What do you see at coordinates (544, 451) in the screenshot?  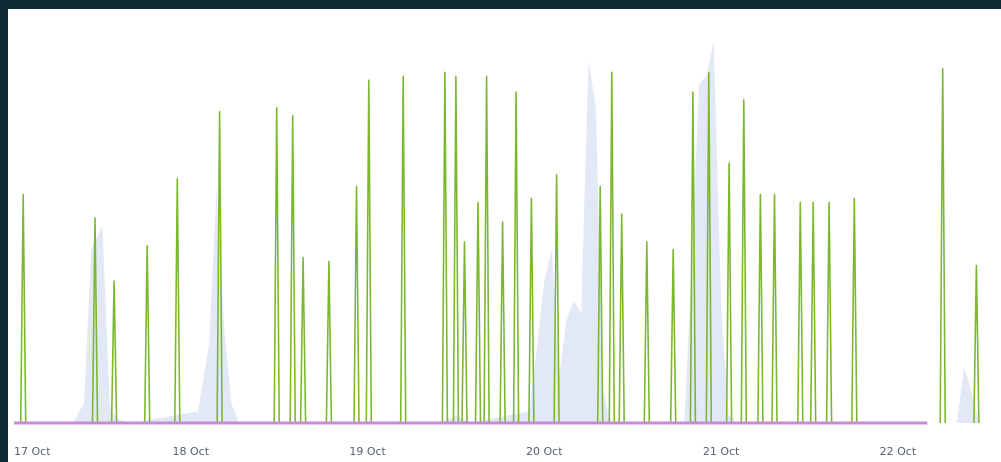 I see `x-tick-label: 20 Oct` at bounding box center [544, 451].